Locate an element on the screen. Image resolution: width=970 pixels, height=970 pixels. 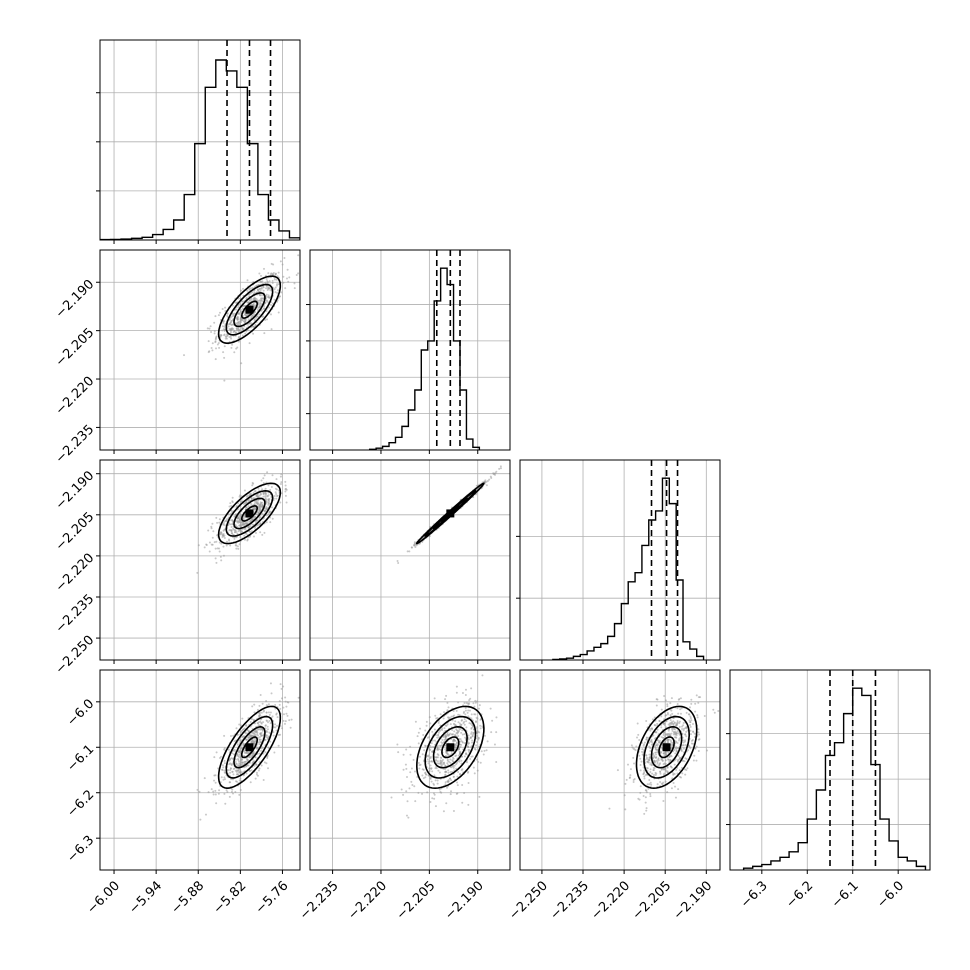
hist-3-bars is located at coordinates (834, 778).